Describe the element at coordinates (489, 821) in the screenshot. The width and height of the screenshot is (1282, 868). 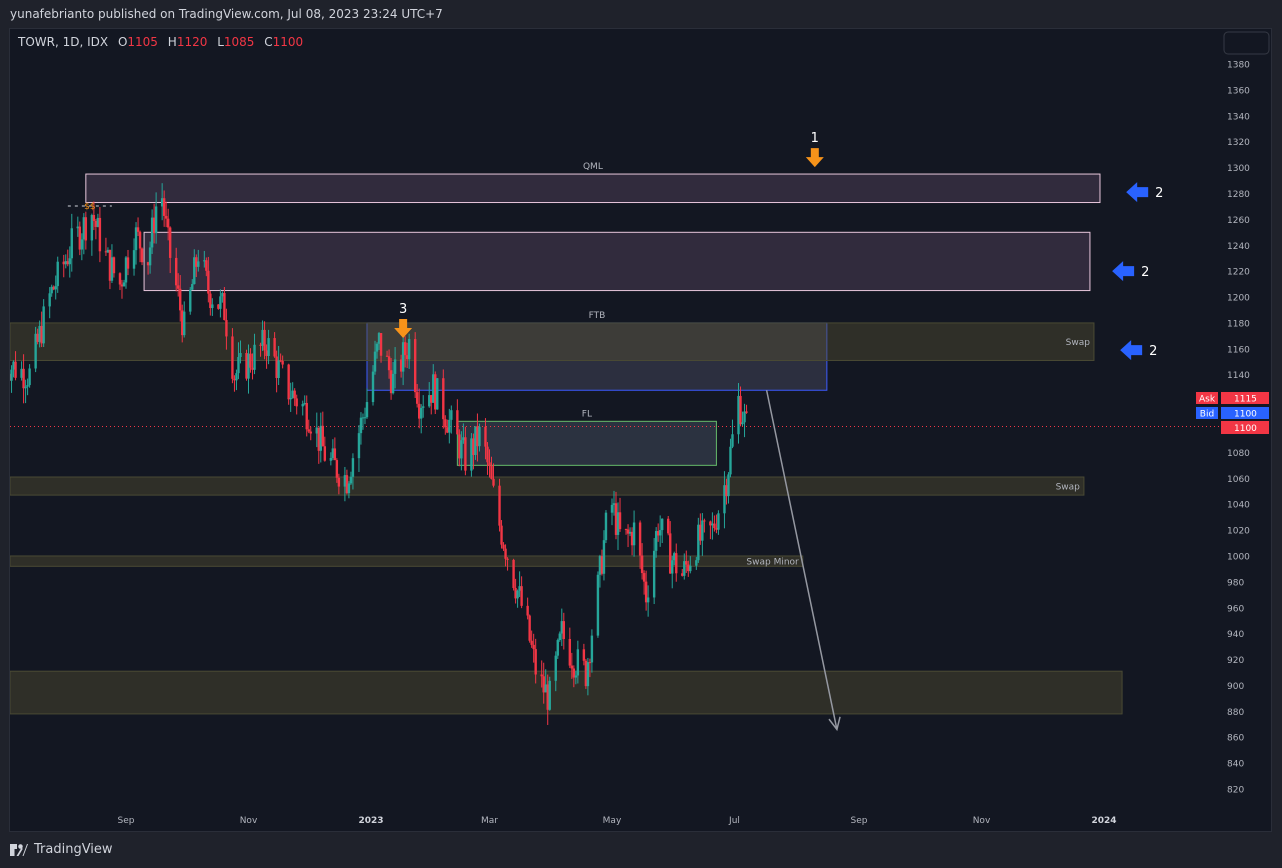
I see `time-tick-3: Mar` at that location.